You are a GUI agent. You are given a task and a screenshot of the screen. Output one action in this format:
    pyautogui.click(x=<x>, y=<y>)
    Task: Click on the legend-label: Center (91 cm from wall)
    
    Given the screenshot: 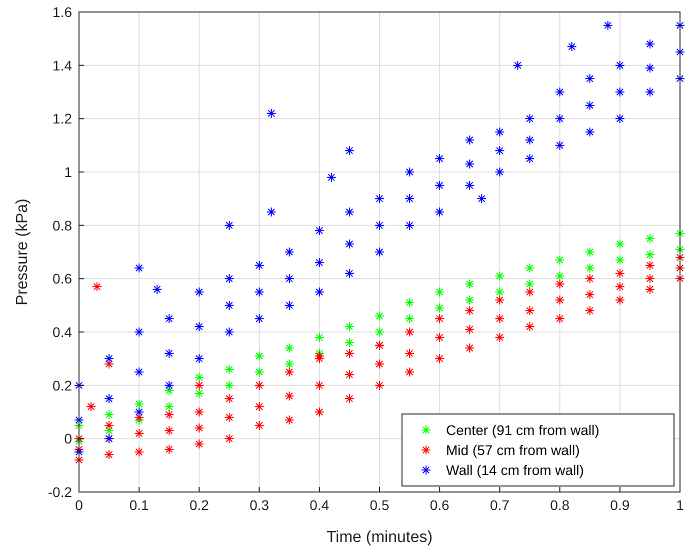 What is the action you would take?
    pyautogui.click(x=523, y=430)
    